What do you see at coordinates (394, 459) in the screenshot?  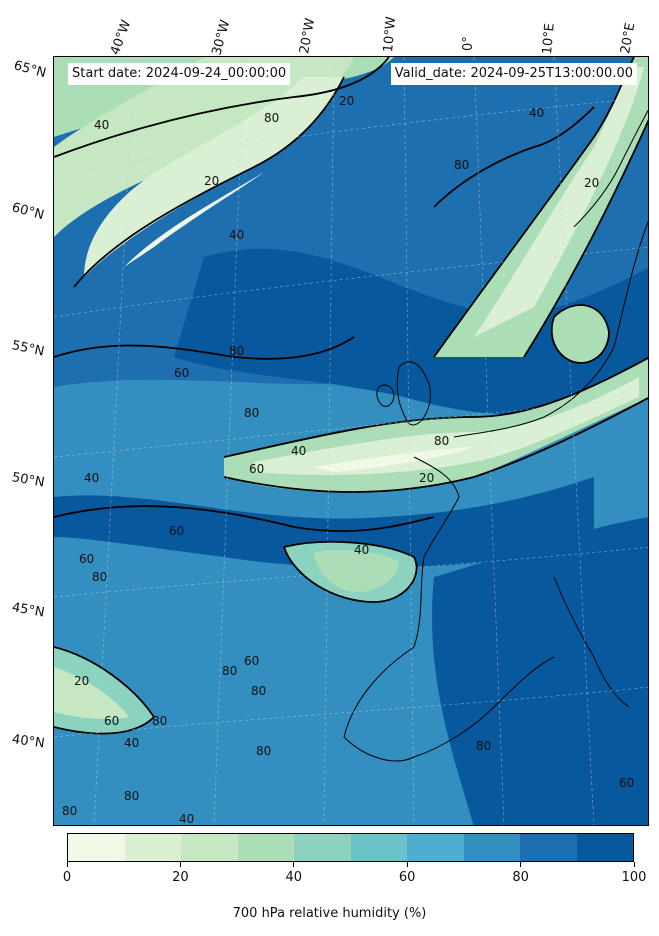 I see `dry-band-frontal-min` at bounding box center [394, 459].